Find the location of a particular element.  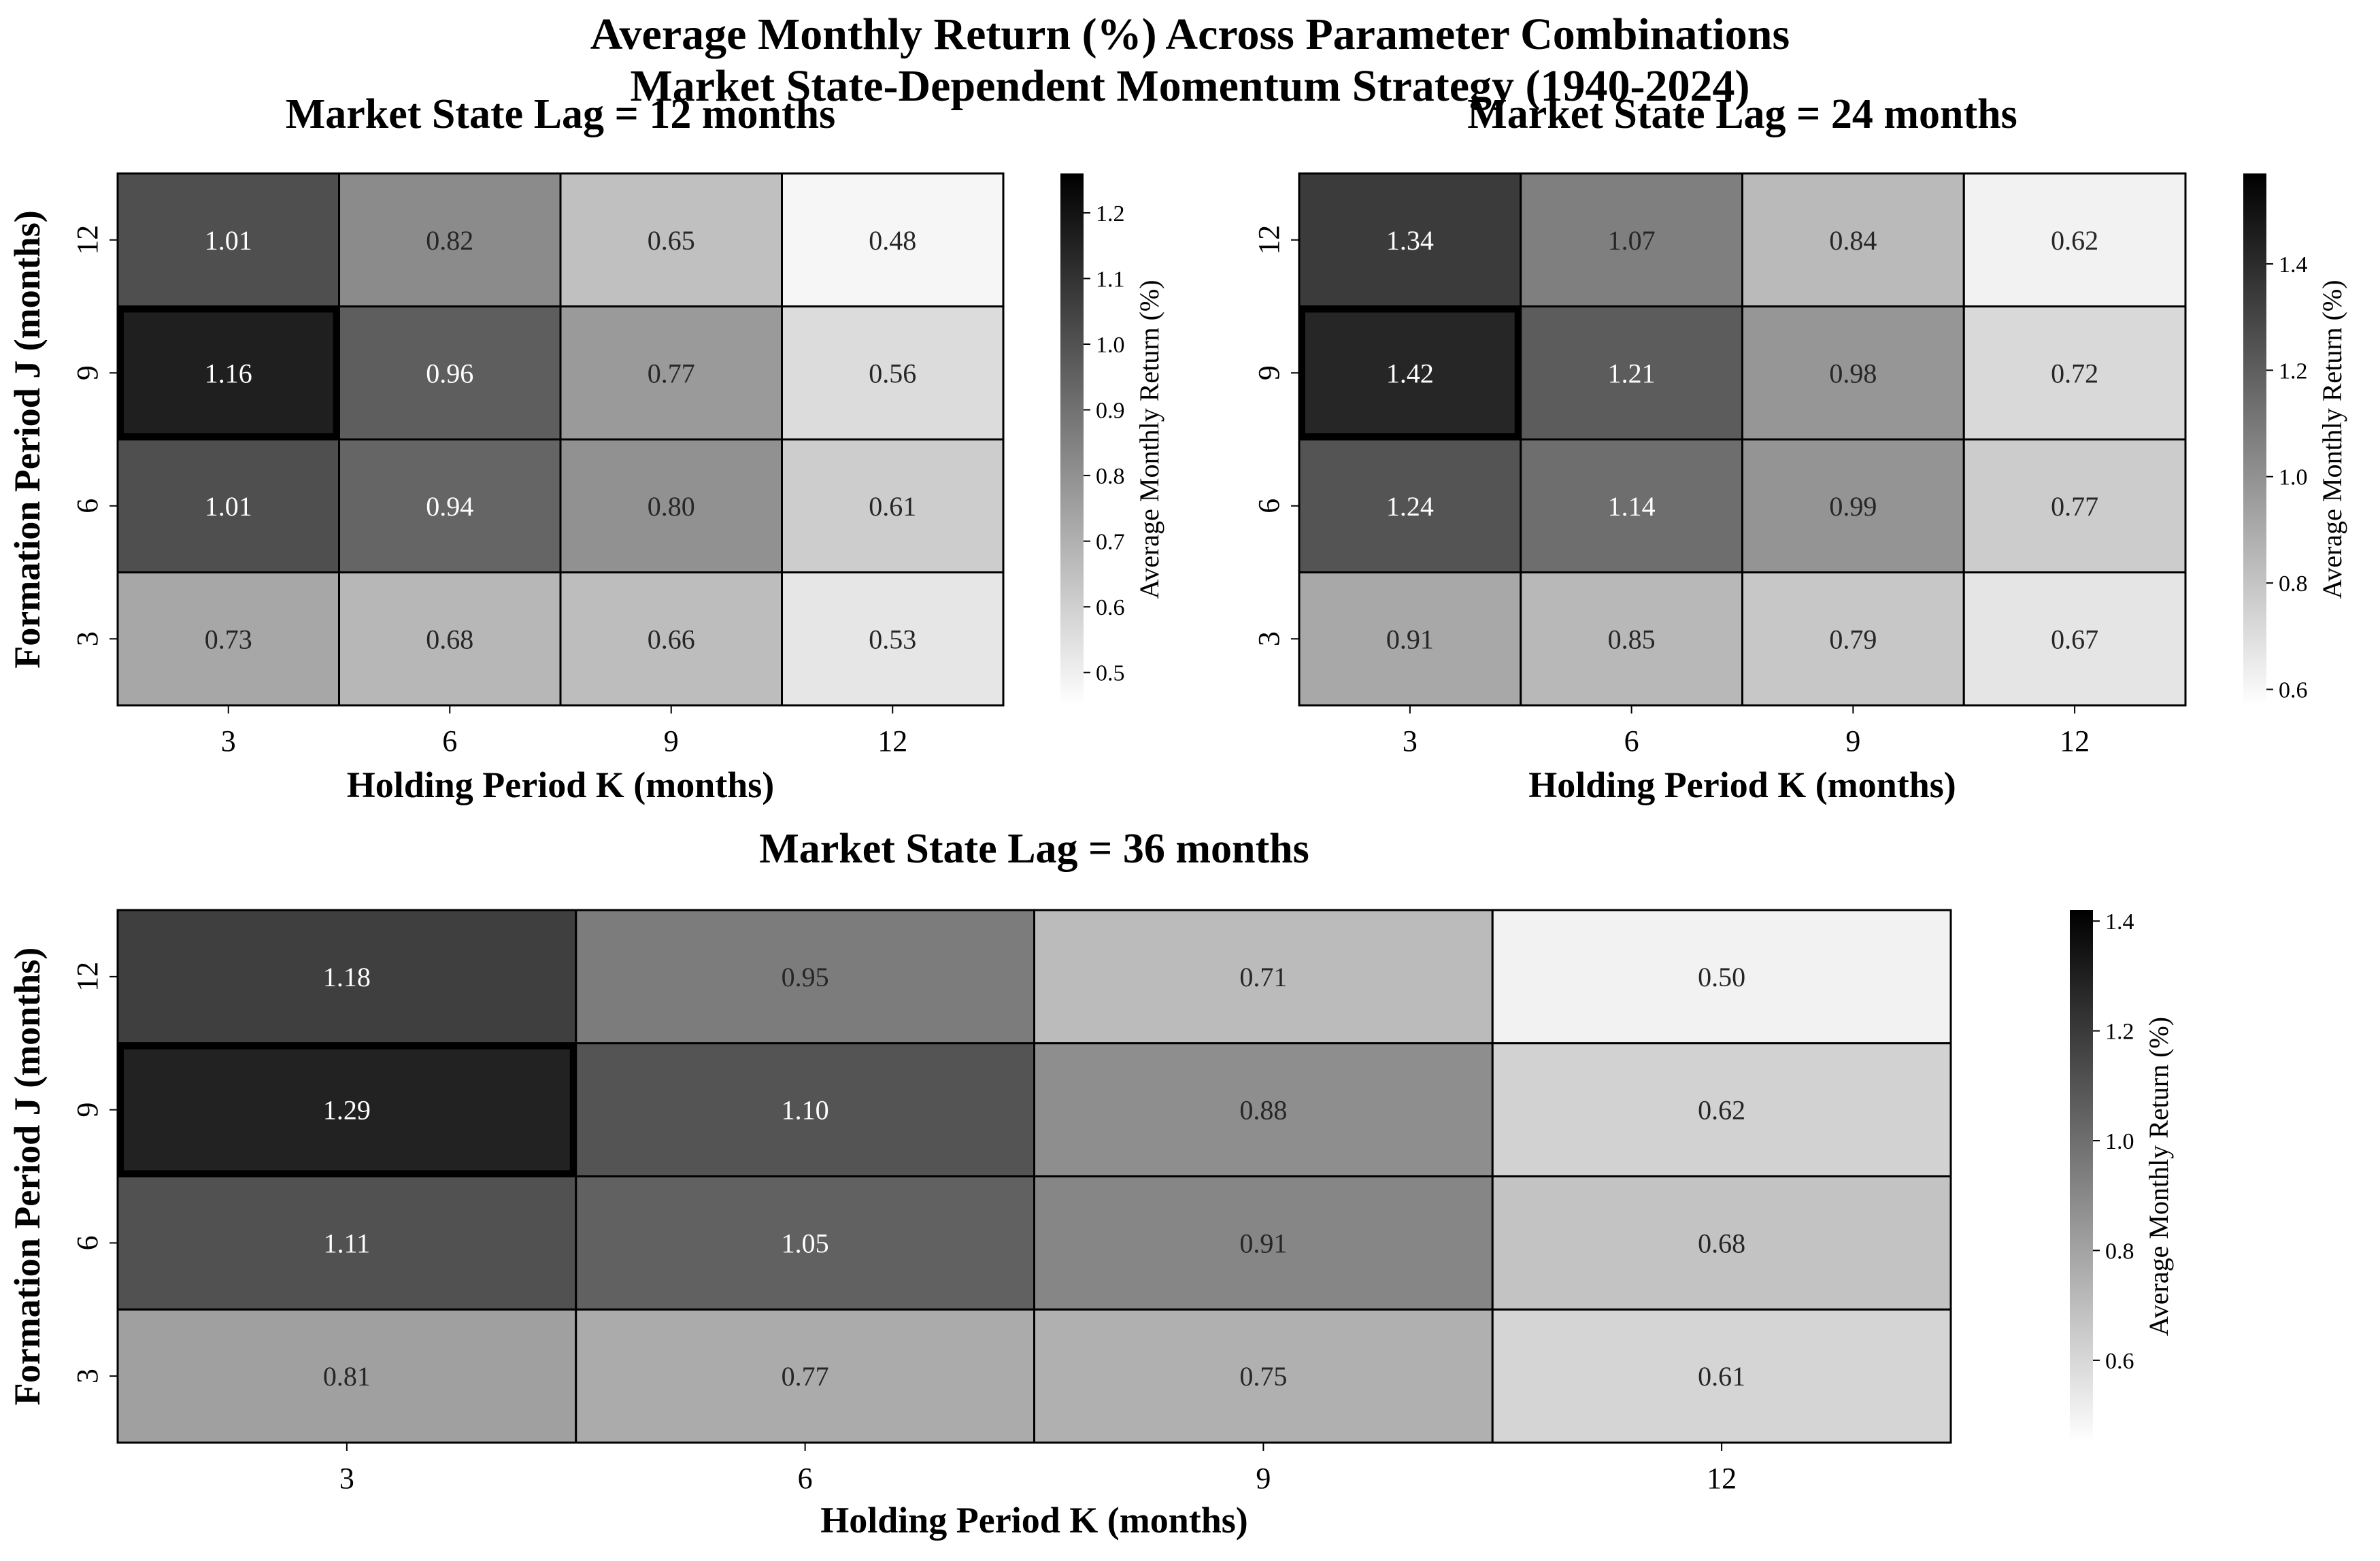

cell-value-label: 0.71 is located at coordinates (1263, 977).